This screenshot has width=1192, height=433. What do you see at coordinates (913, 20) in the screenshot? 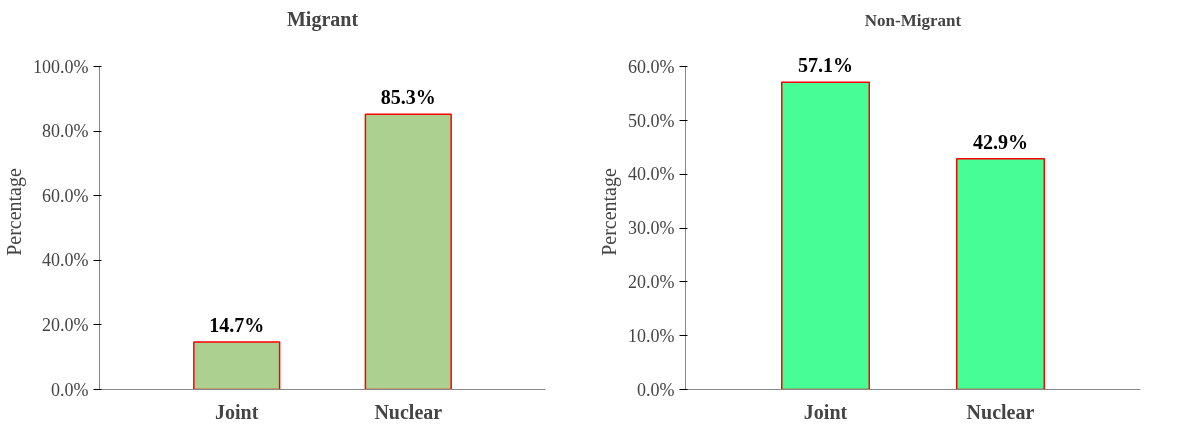
I see `chart-title: Non-Migrant` at bounding box center [913, 20].